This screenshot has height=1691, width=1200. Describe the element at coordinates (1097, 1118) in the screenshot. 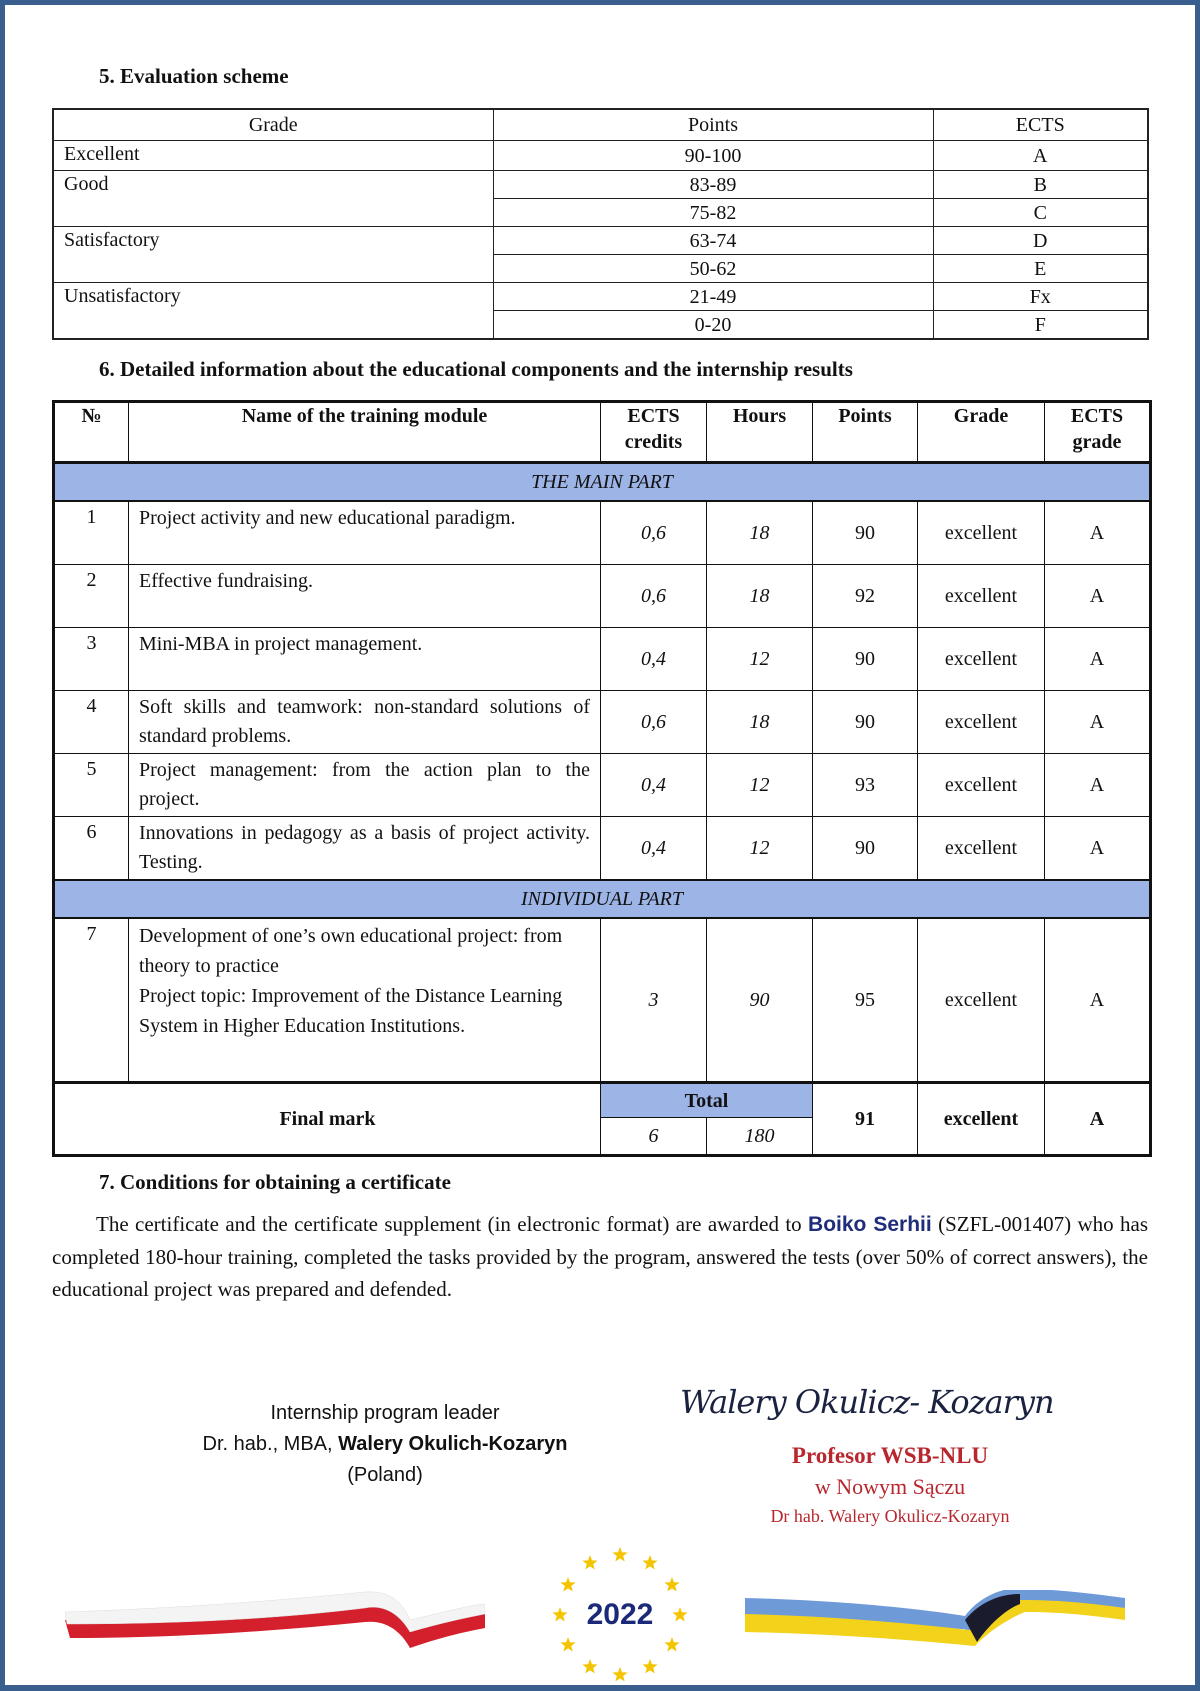

I see `final-ects-grade: A` at that location.